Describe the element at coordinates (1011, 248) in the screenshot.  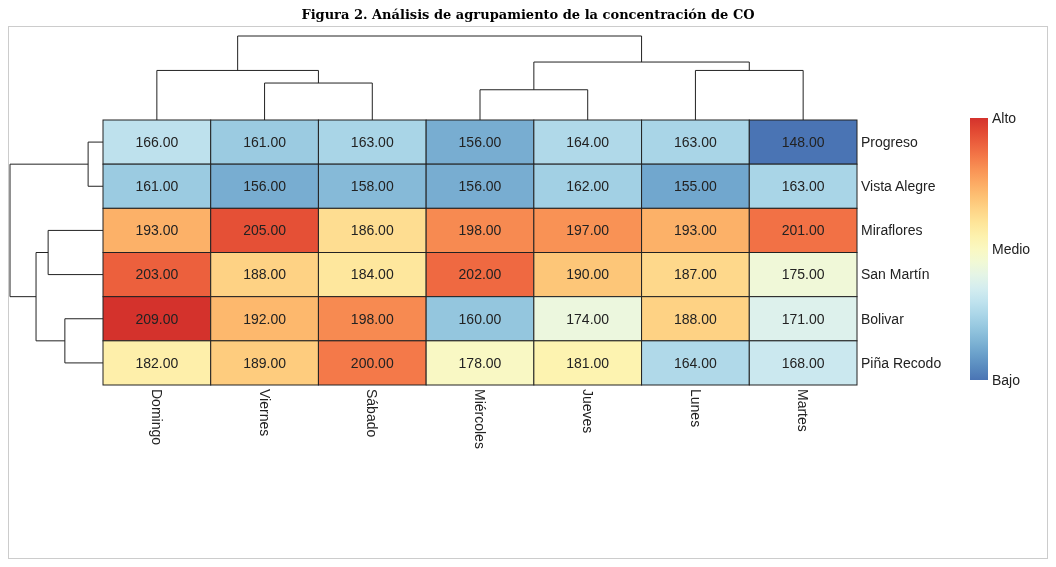
I see `color-bar-label: Medio` at that location.